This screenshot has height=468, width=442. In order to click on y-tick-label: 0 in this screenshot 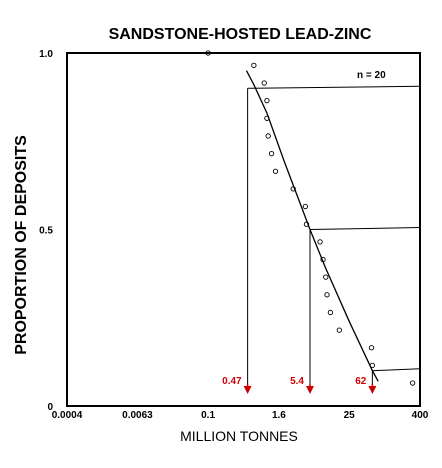, I will do `click(50, 407)`.